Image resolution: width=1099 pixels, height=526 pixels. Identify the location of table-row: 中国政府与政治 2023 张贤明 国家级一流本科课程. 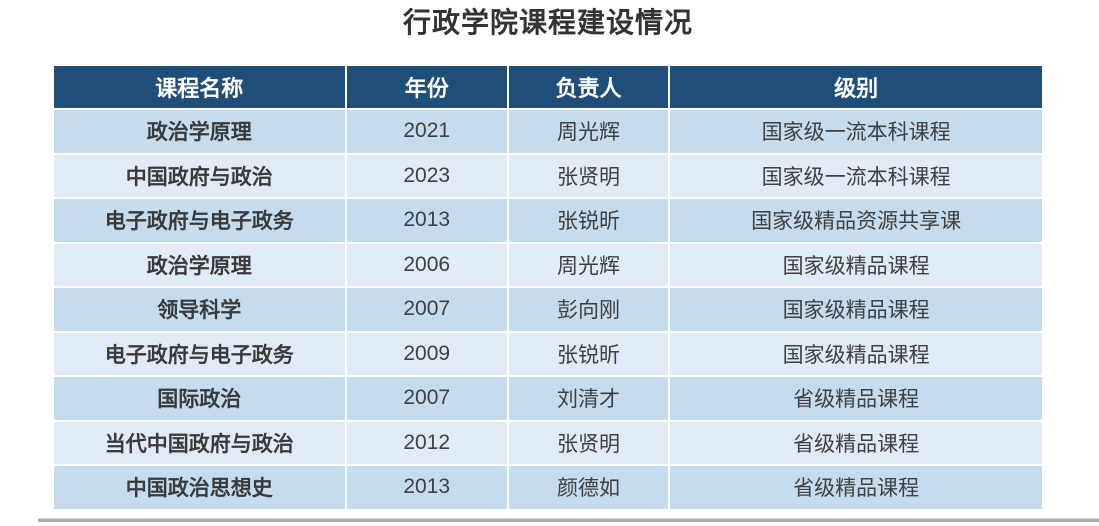
(548, 175).